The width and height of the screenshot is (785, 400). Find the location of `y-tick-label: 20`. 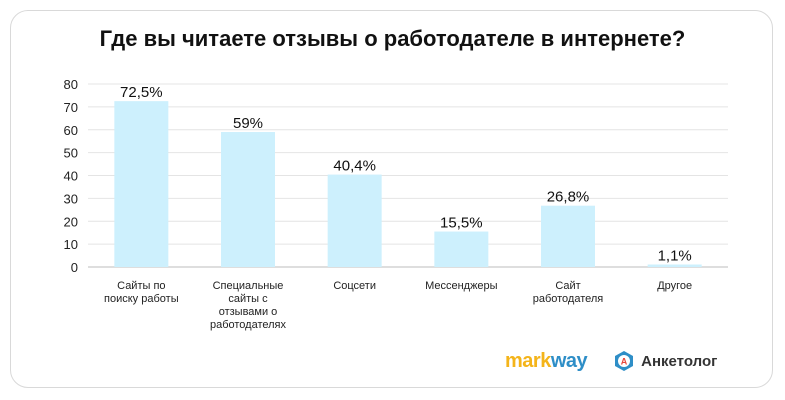

y-tick-label: 20 is located at coordinates (71, 221).